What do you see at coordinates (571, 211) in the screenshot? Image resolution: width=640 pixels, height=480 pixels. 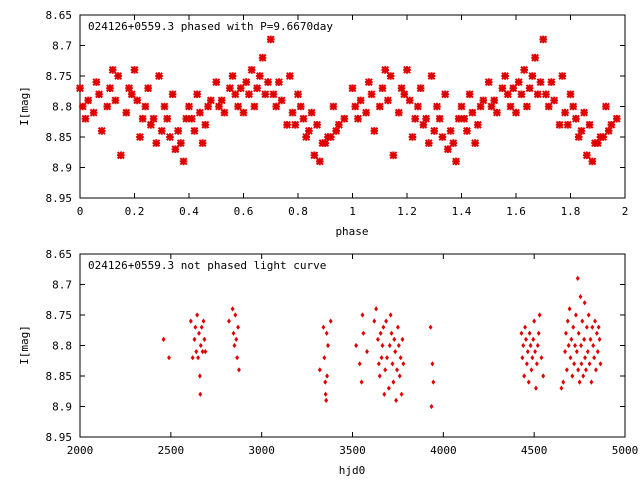 I see `phased-x-tick-label: 1.8` at bounding box center [571, 211].